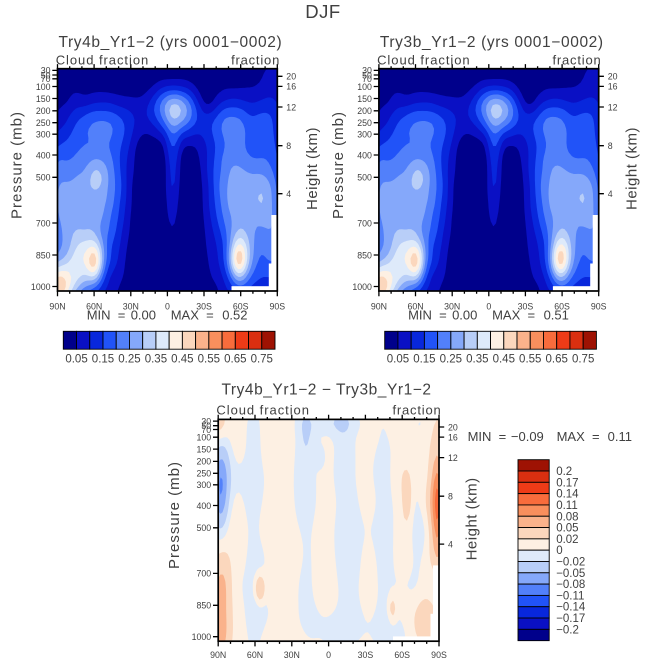 The height and width of the screenshot is (664, 647). Describe the element at coordinates (367, 79) in the screenshot. I see `svg-text: 70` at that location.